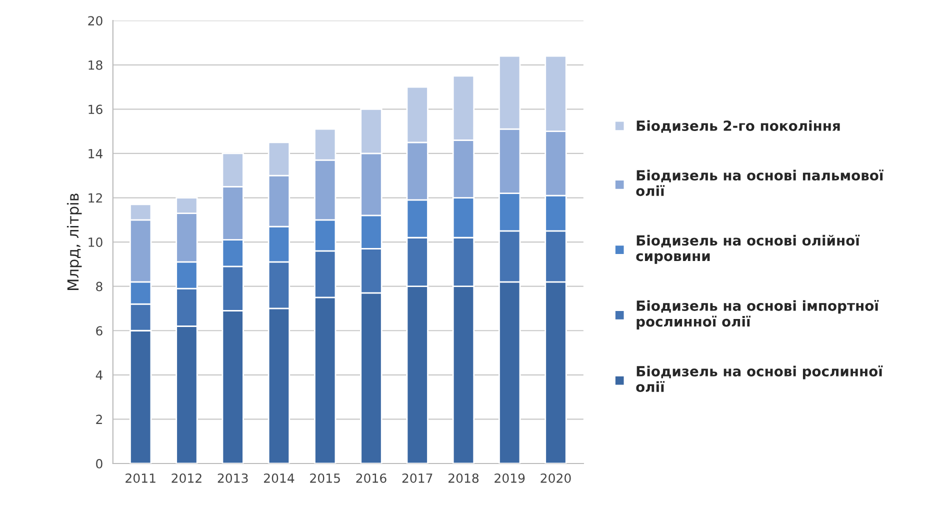 Image resolution: width=941 pixels, height=515 pixels. What do you see at coordinates (757, 315) in the screenshot?
I see `legend-label: Біодизель на основі імпортної рослинної олії` at bounding box center [757, 315].